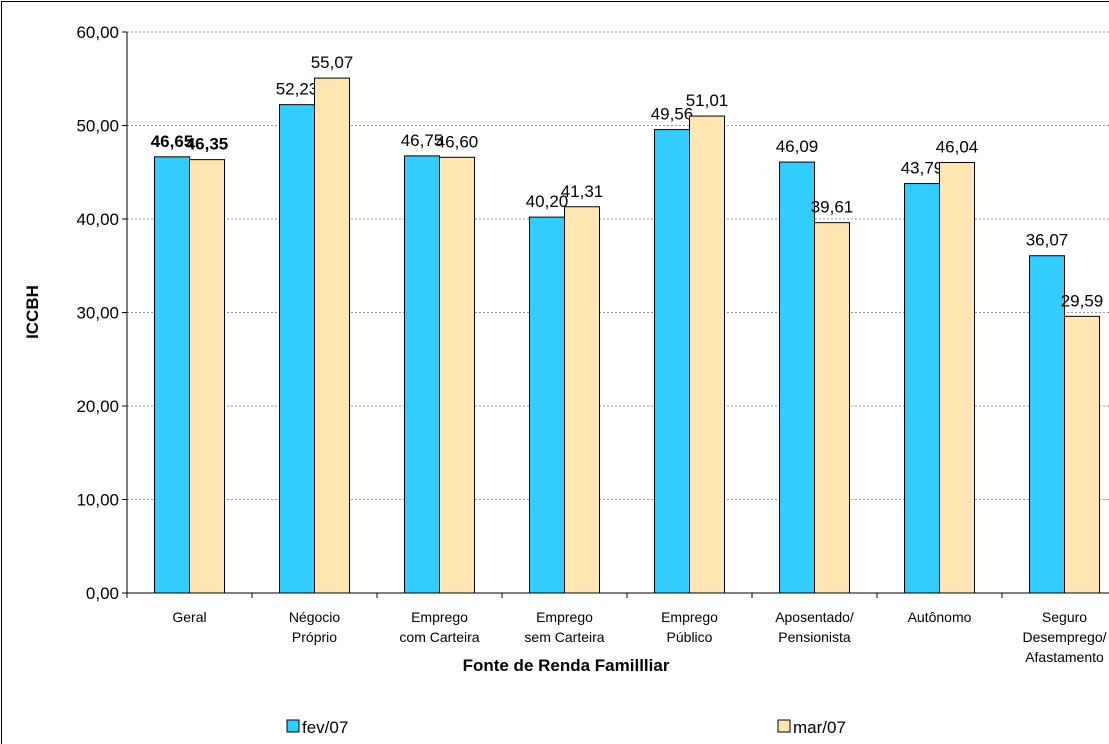  What do you see at coordinates (814, 617) in the screenshot?
I see `x-tick-label: Aposentado/` at bounding box center [814, 617].